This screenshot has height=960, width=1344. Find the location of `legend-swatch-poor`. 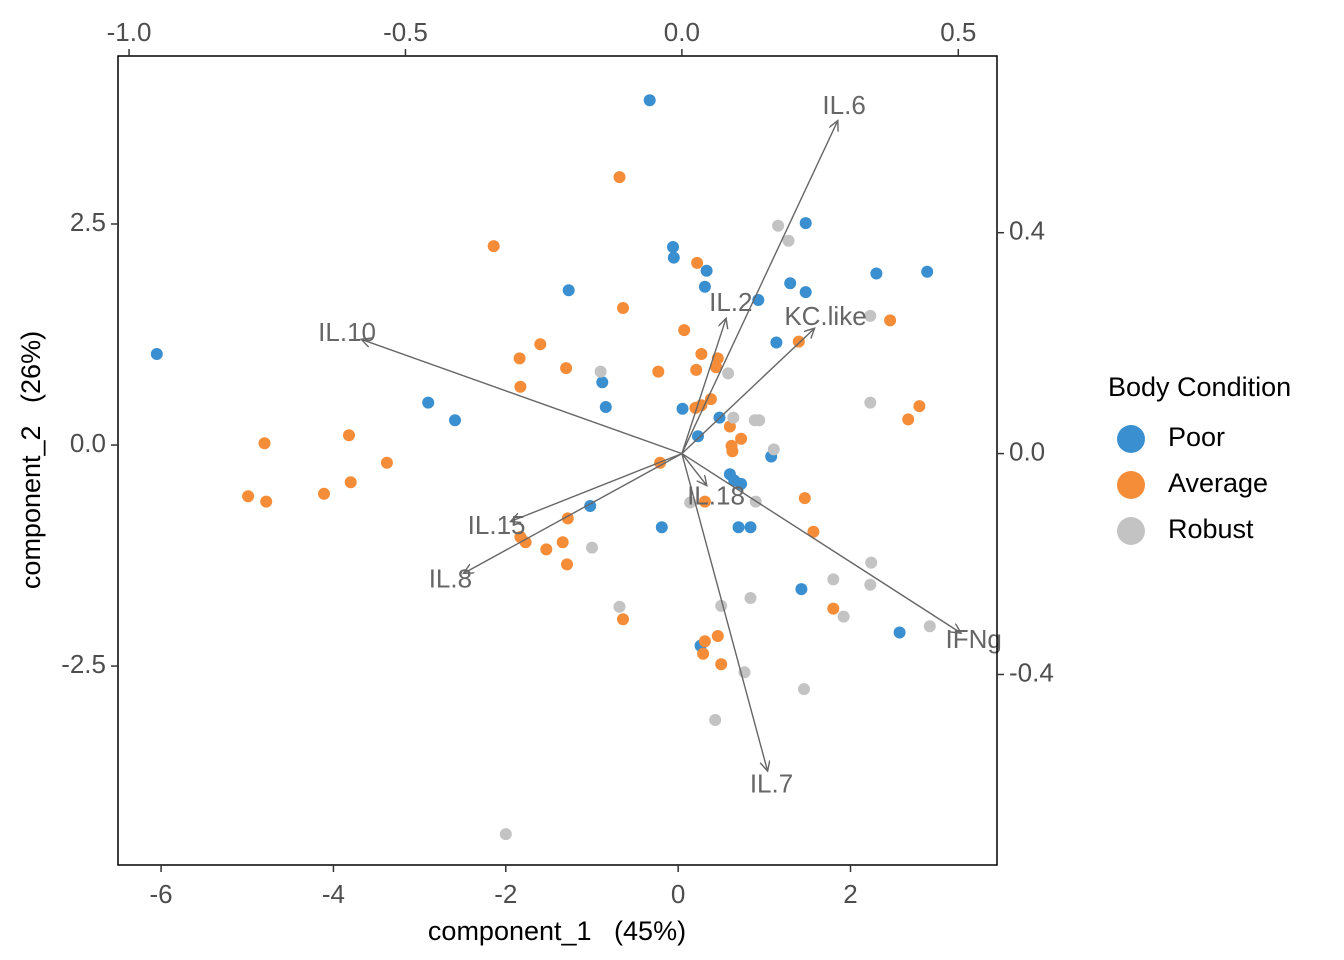

legend-swatch-poor is located at coordinates (1131, 439).